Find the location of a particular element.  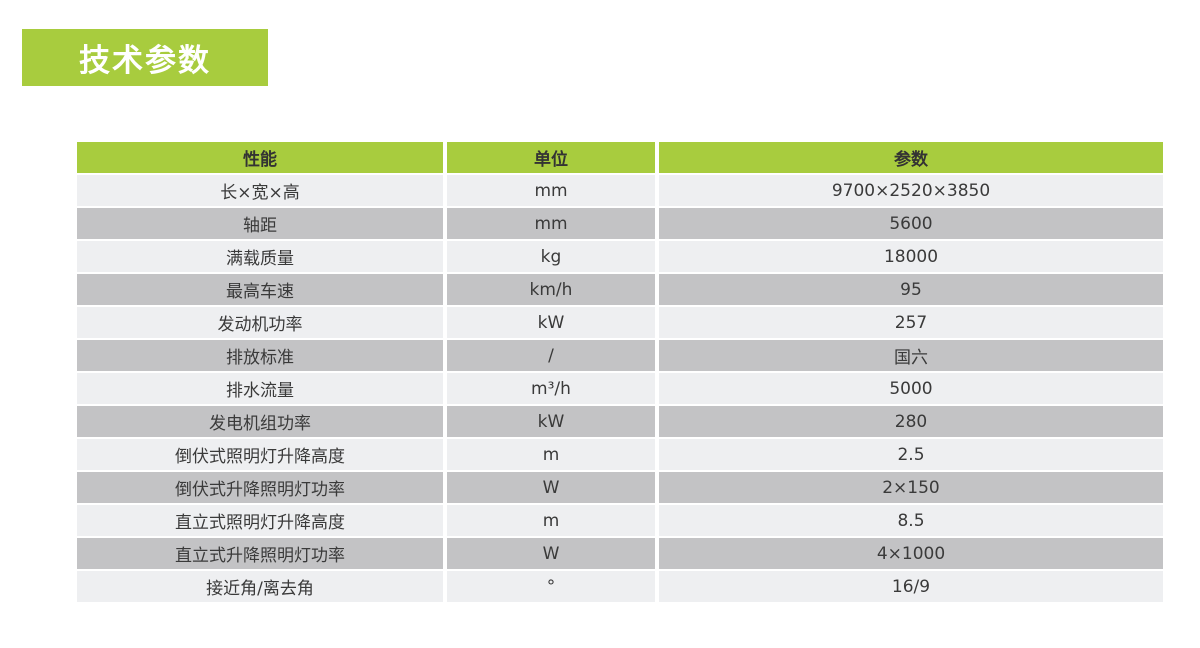

col-header-performance: 性能 is located at coordinates (262, 158).